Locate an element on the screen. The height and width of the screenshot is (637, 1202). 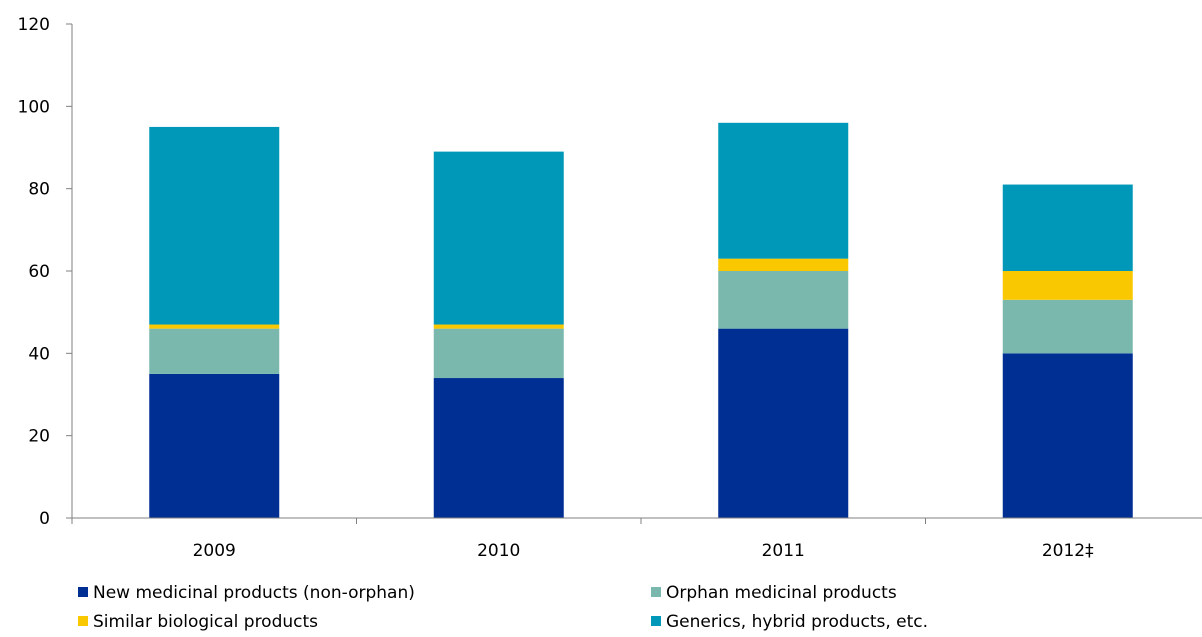
y-tick-label: 60 is located at coordinates (39, 272).